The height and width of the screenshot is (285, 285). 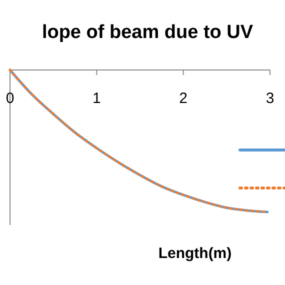 What do you see at coordinates (148, 32) in the screenshot?
I see `chart-title: lope of beam due to UV` at bounding box center [148, 32].